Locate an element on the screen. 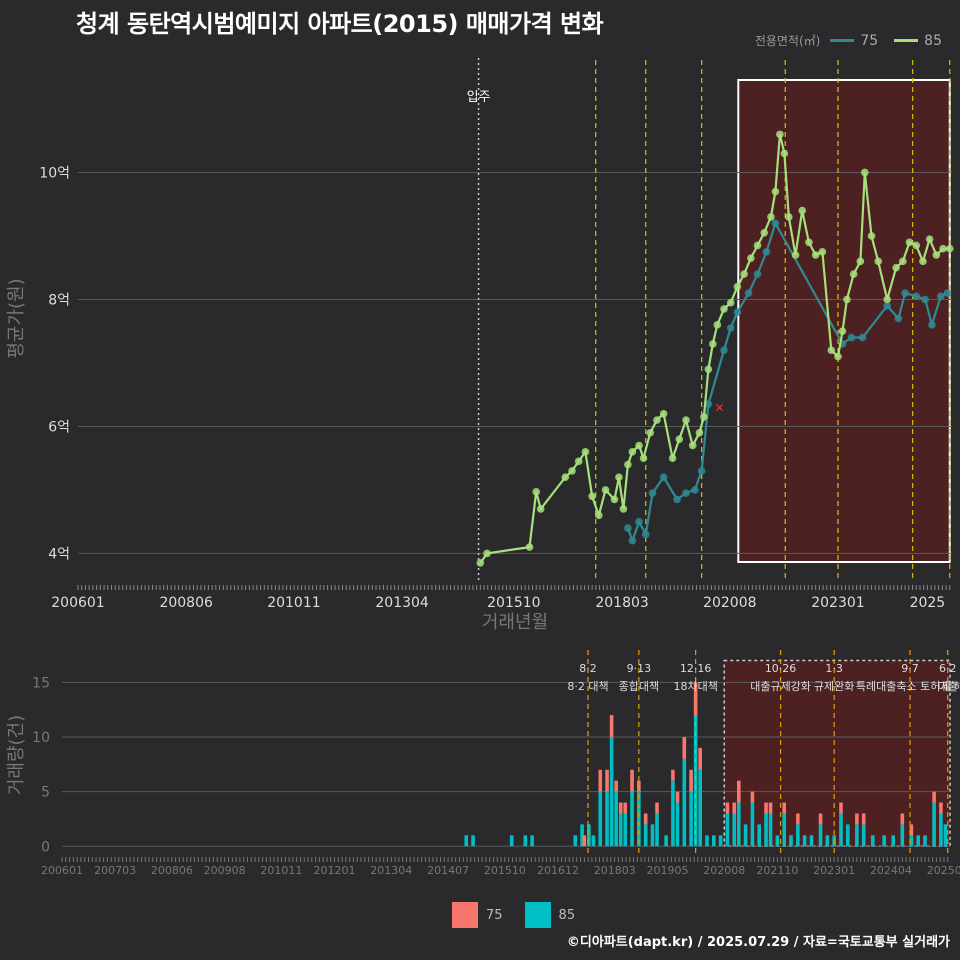 This screenshot has height=960, width=960. y-tick-label: 6억 is located at coordinates (59, 427).